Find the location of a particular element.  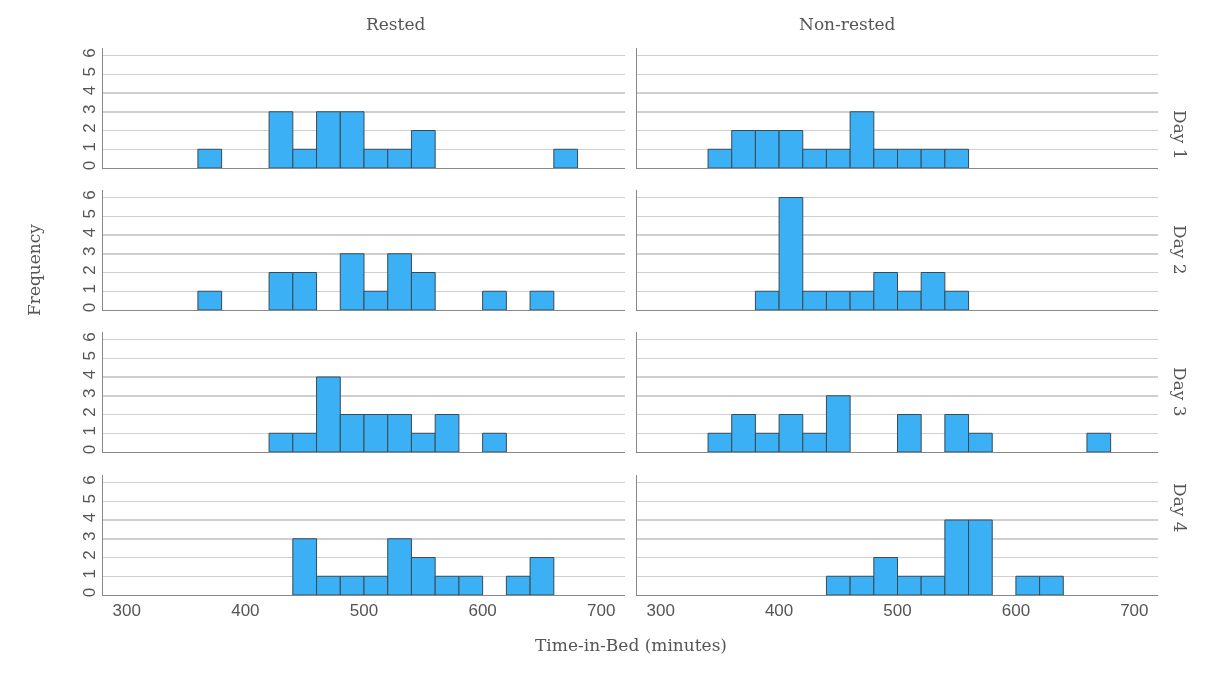

y2-axis-title: Day 2 is located at coordinates (1180, 250).